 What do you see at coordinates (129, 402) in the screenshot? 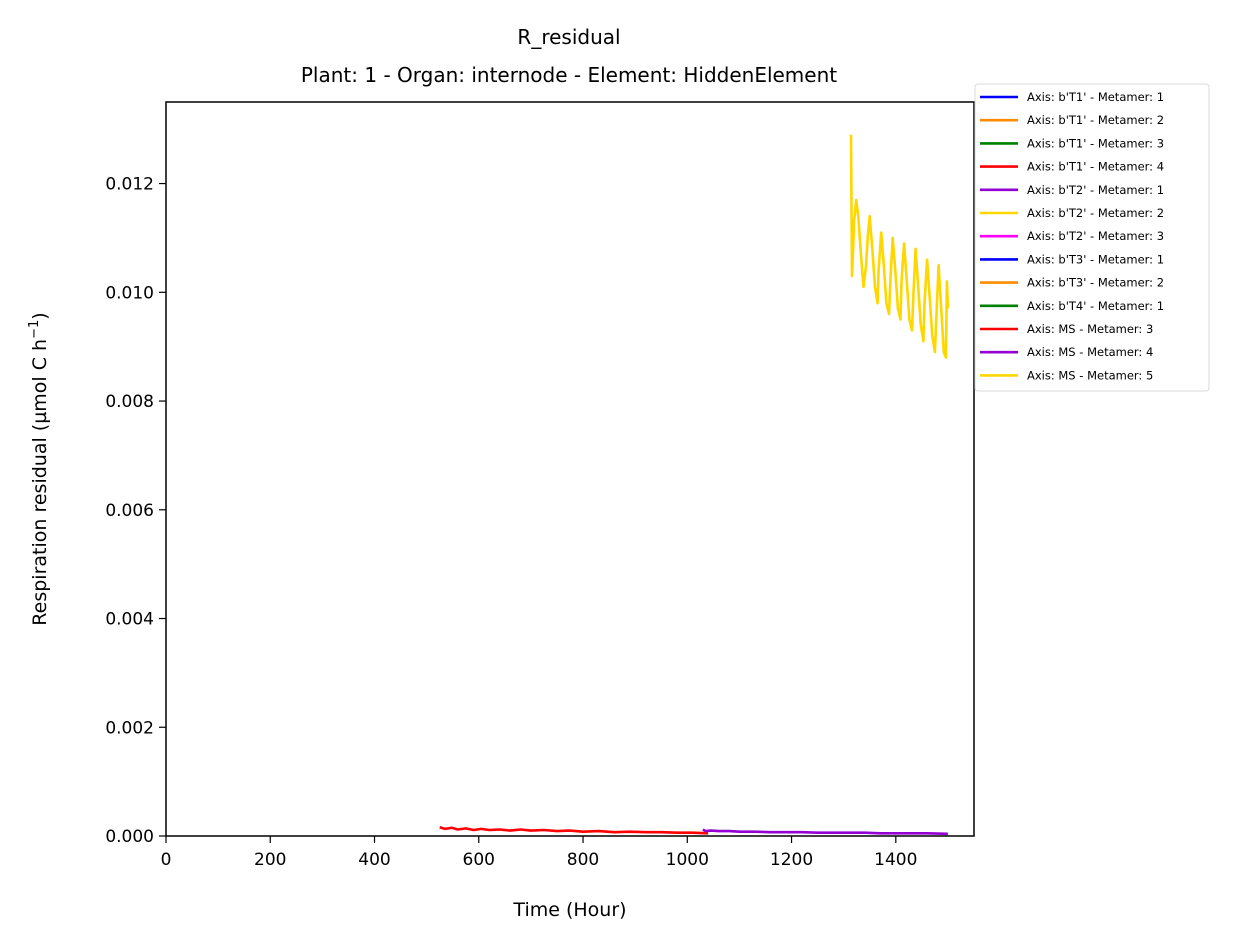
I see `y-tick-label: 0.008` at bounding box center [129, 402].